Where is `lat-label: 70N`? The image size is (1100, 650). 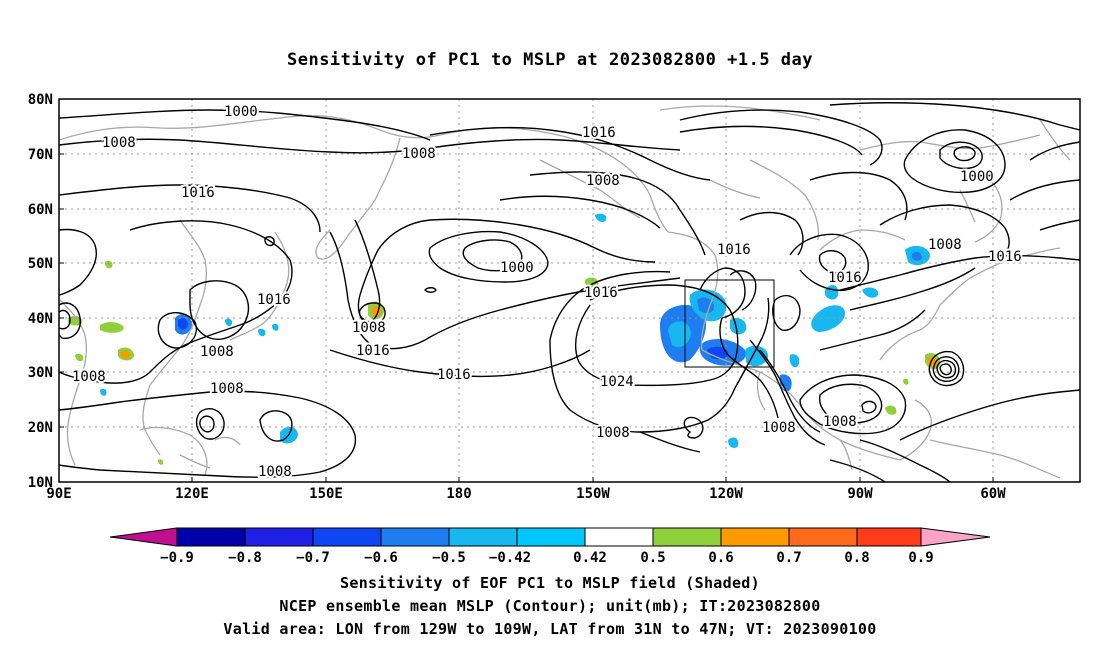
lat-label: 70N is located at coordinates (40, 155).